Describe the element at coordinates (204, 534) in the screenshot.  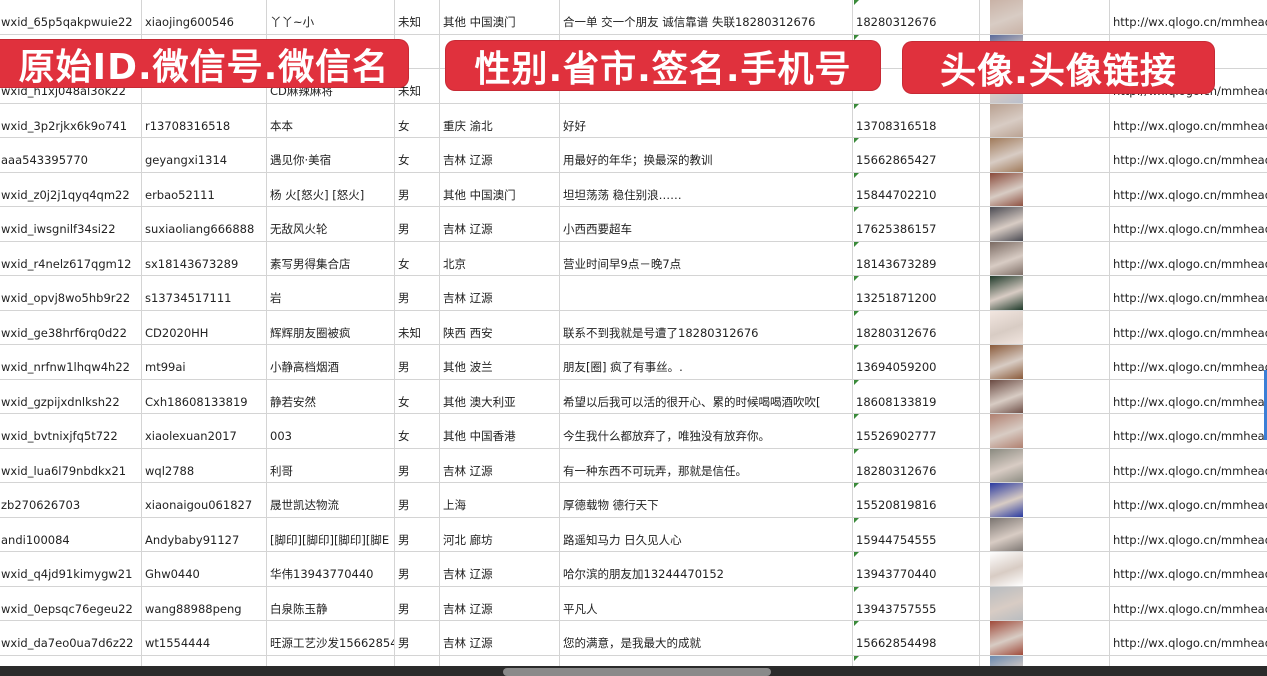
I see `wechat-id-cell: Andybaby91127` at that location.